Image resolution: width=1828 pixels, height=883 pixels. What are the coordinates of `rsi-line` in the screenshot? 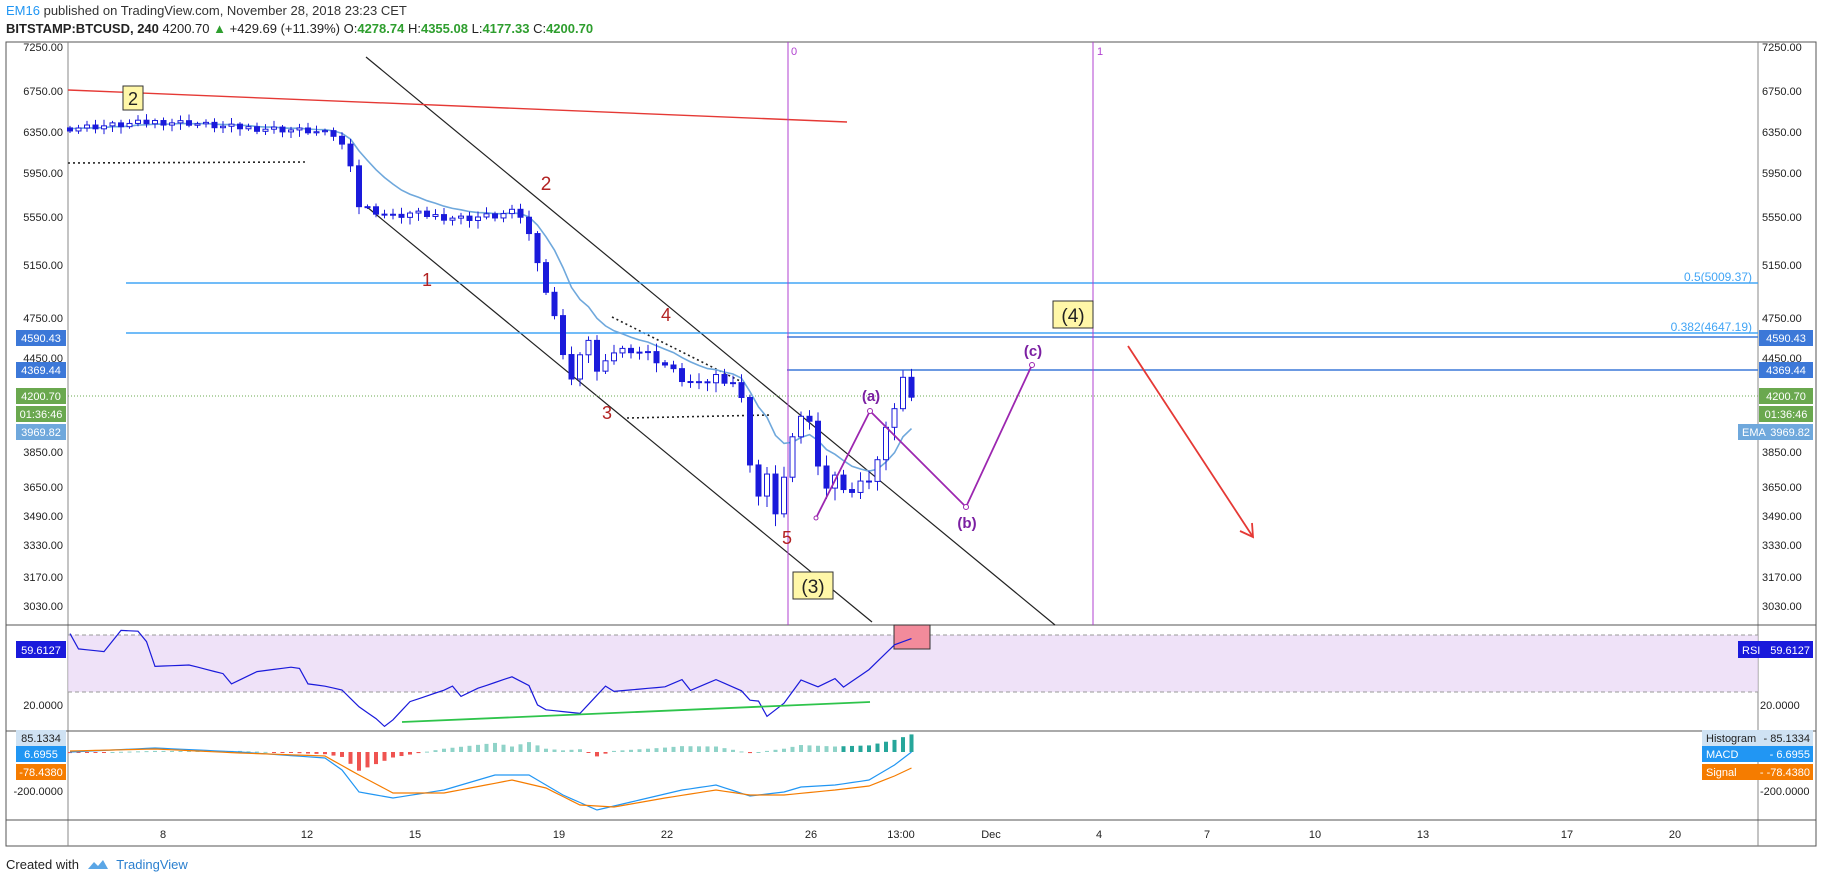 It's located at (490, 678).